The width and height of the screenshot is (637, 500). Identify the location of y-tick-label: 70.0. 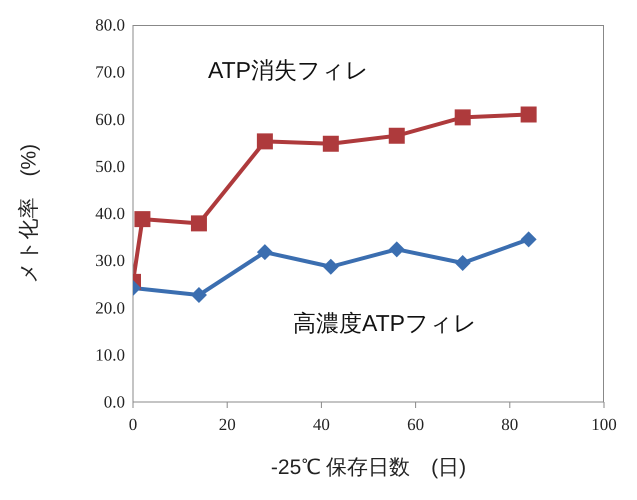
(110, 72).